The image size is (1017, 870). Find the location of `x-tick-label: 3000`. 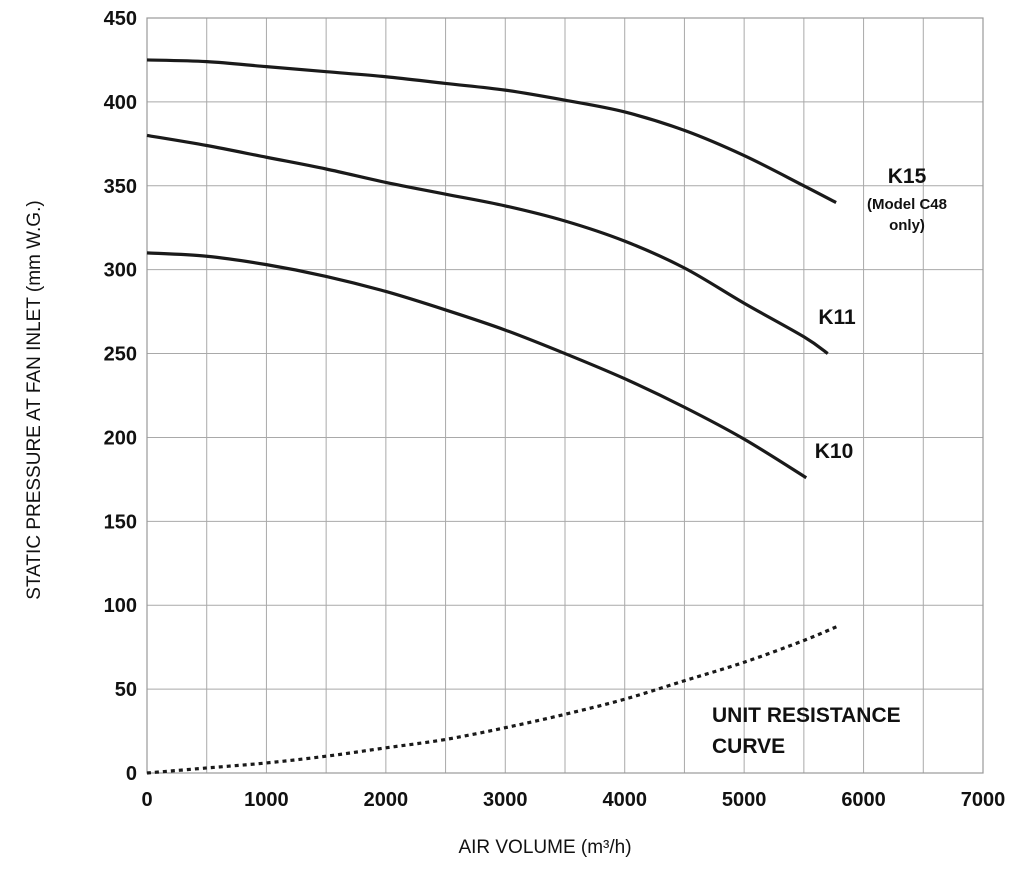

x-tick-label: 3000 is located at coordinates (505, 800).